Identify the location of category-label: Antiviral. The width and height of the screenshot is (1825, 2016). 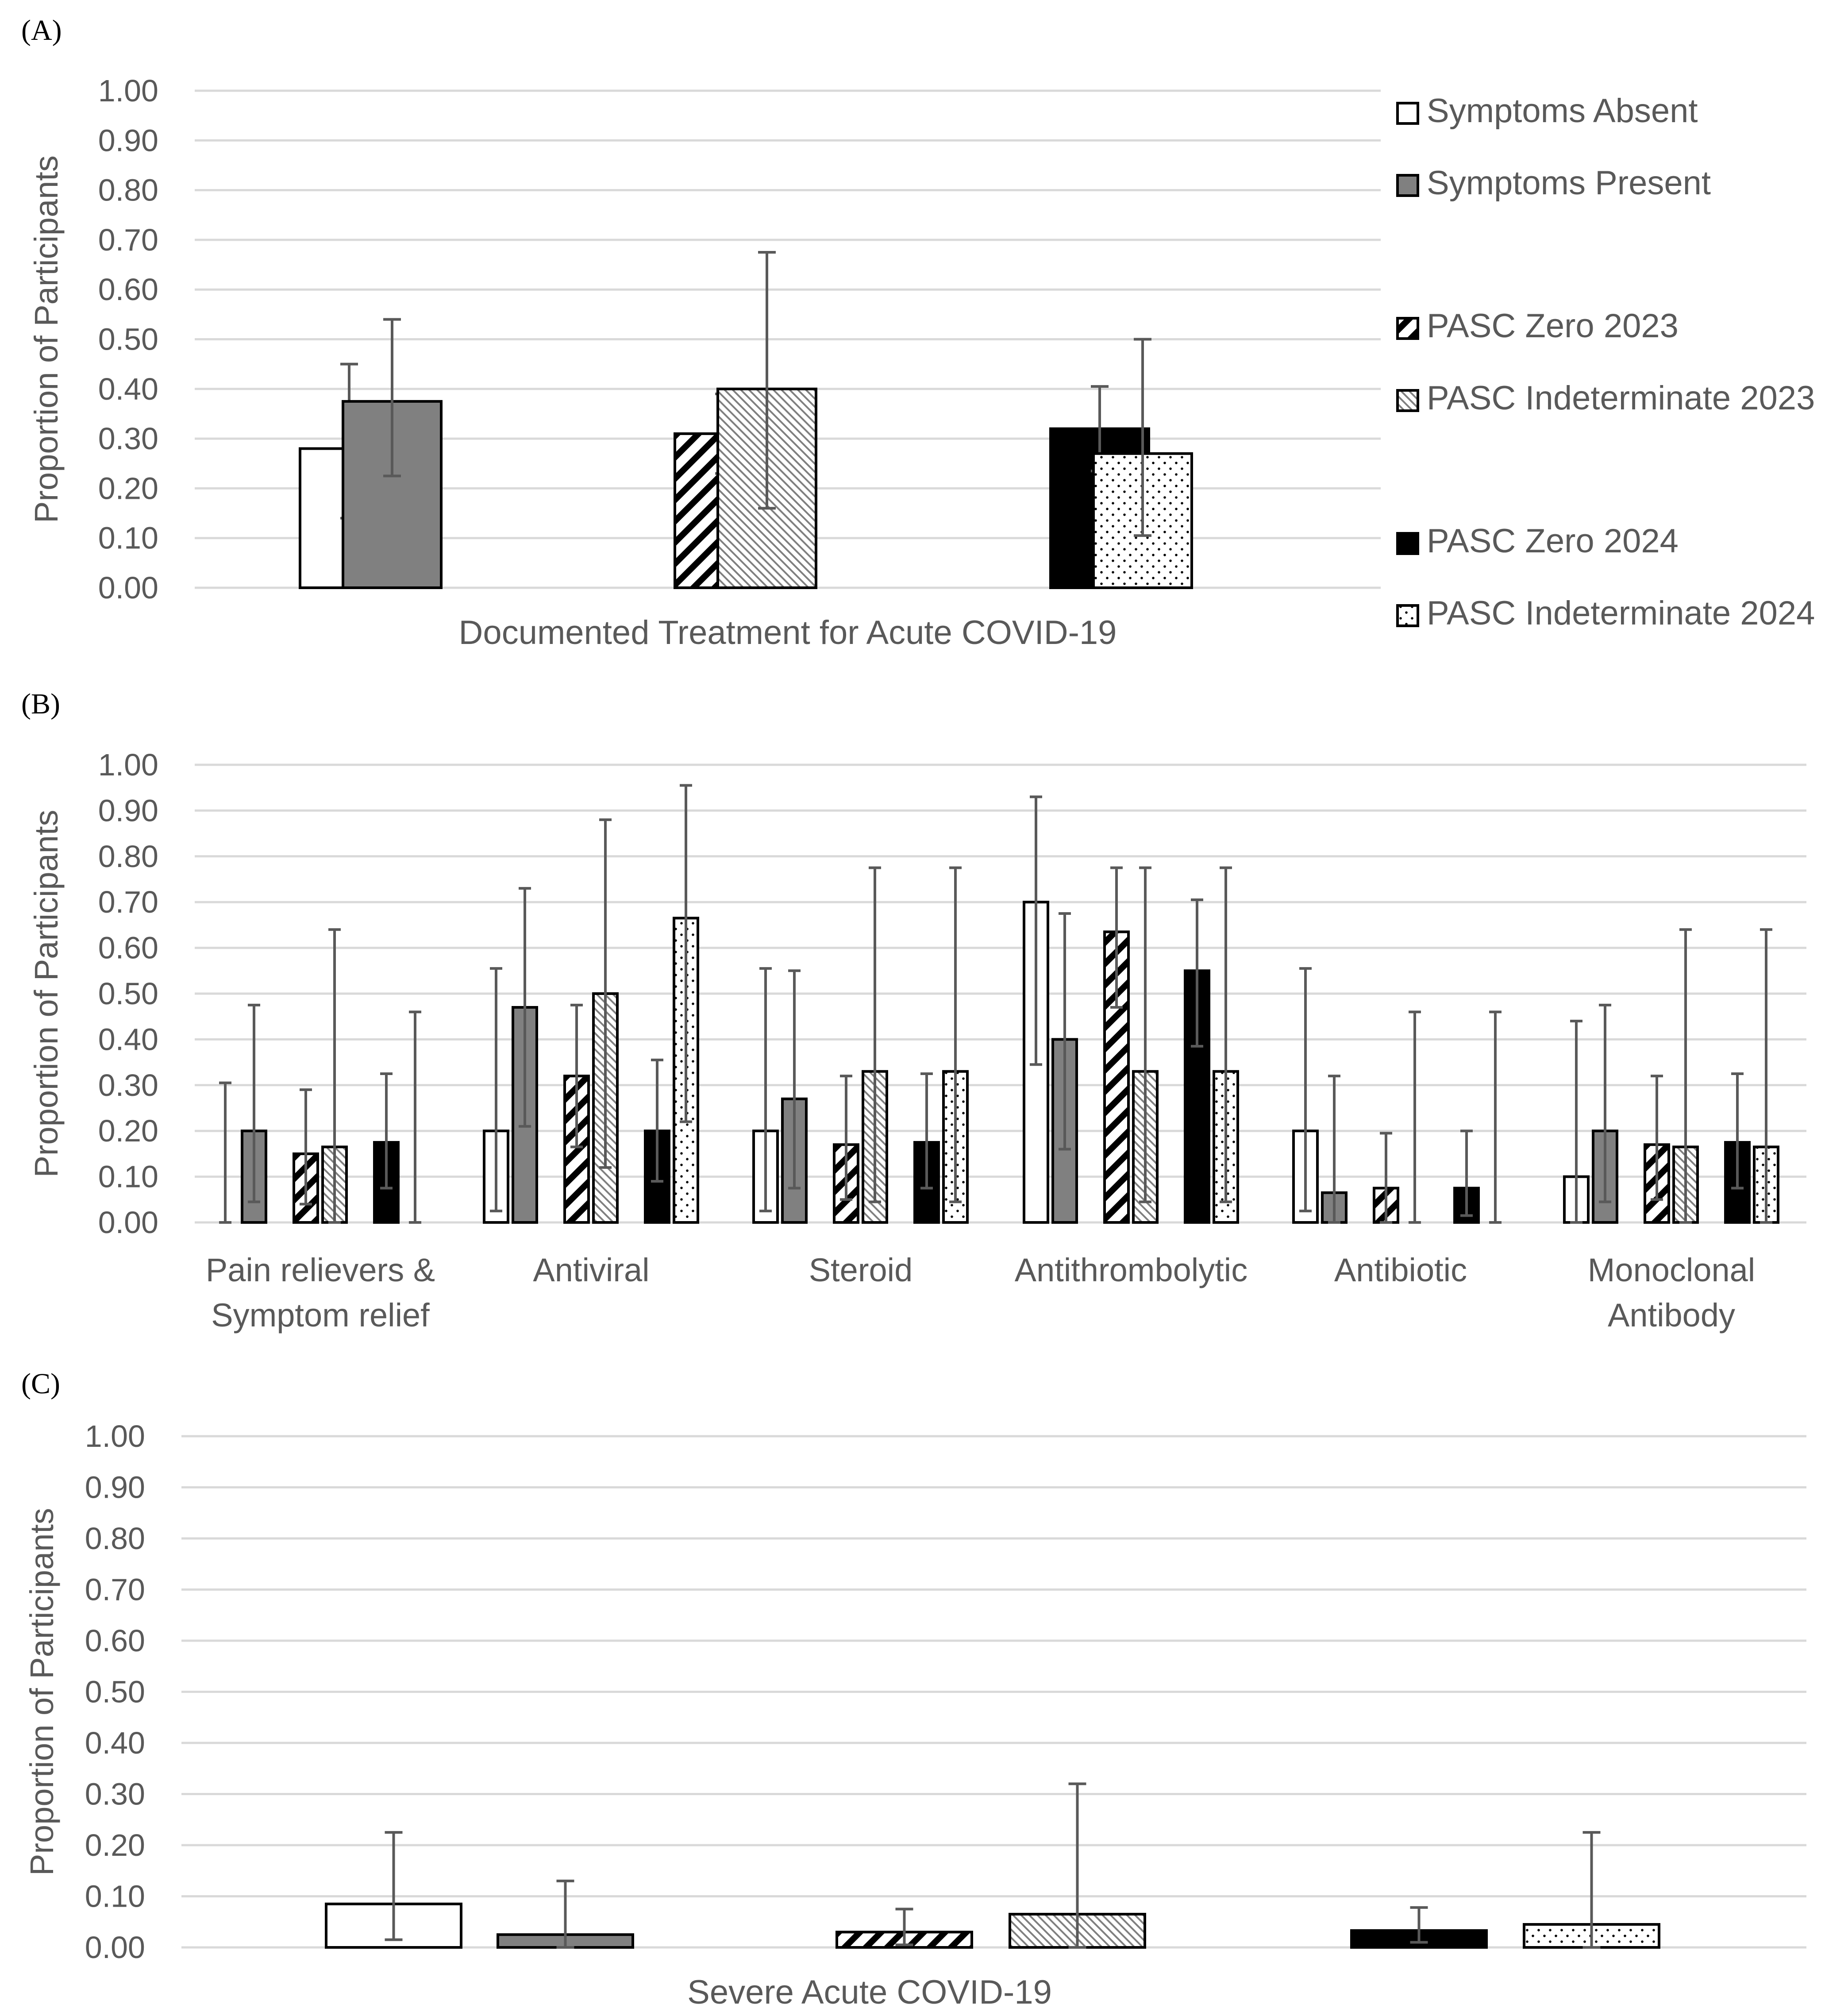
(591, 1270).